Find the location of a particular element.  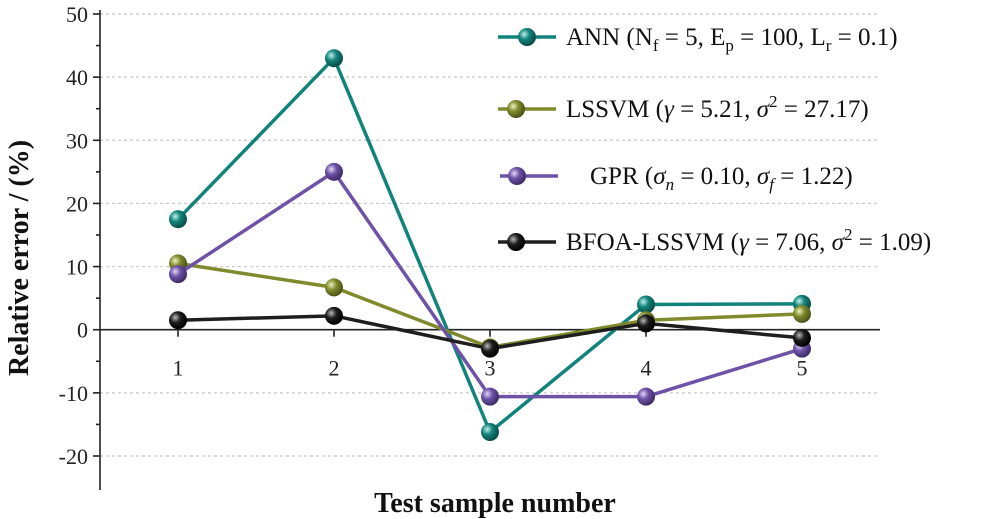

legend-gpr-name: GPR is located at coordinates (614, 176).